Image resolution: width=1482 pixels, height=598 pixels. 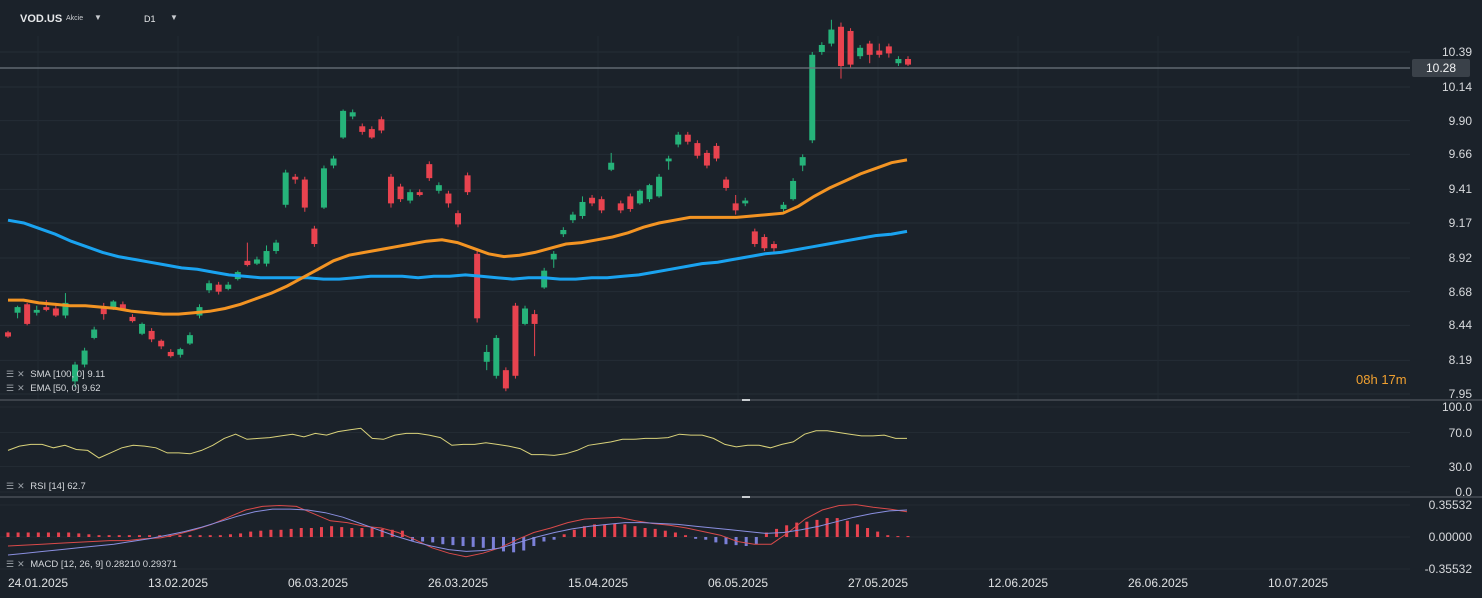 I want to click on date-tick-label: 06.05.2025, so click(x=738, y=583).